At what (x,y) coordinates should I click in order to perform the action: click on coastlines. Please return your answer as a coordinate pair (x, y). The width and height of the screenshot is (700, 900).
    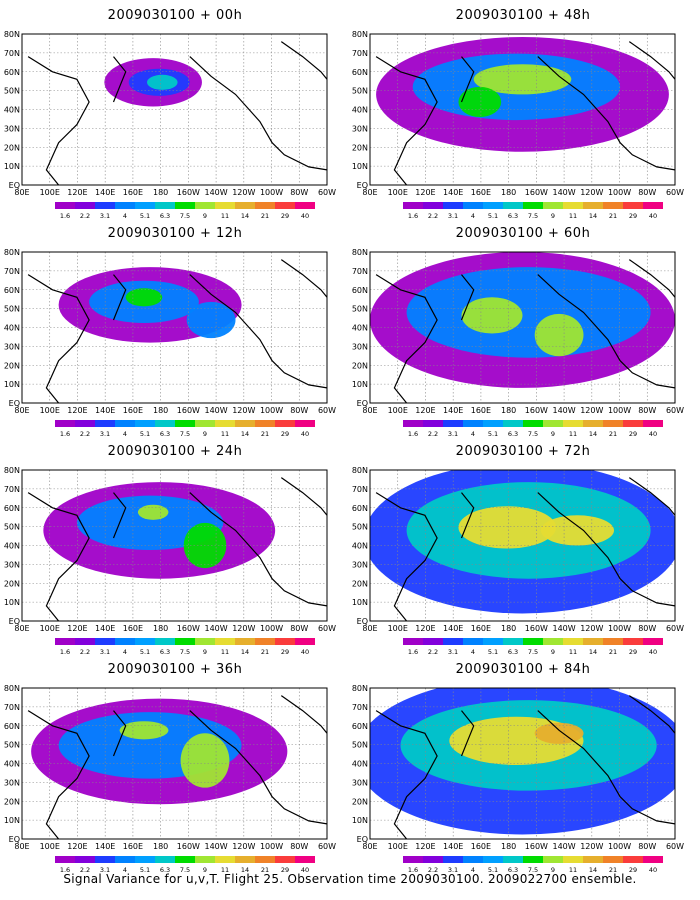
    Looking at the image, I should click on (525, 767).